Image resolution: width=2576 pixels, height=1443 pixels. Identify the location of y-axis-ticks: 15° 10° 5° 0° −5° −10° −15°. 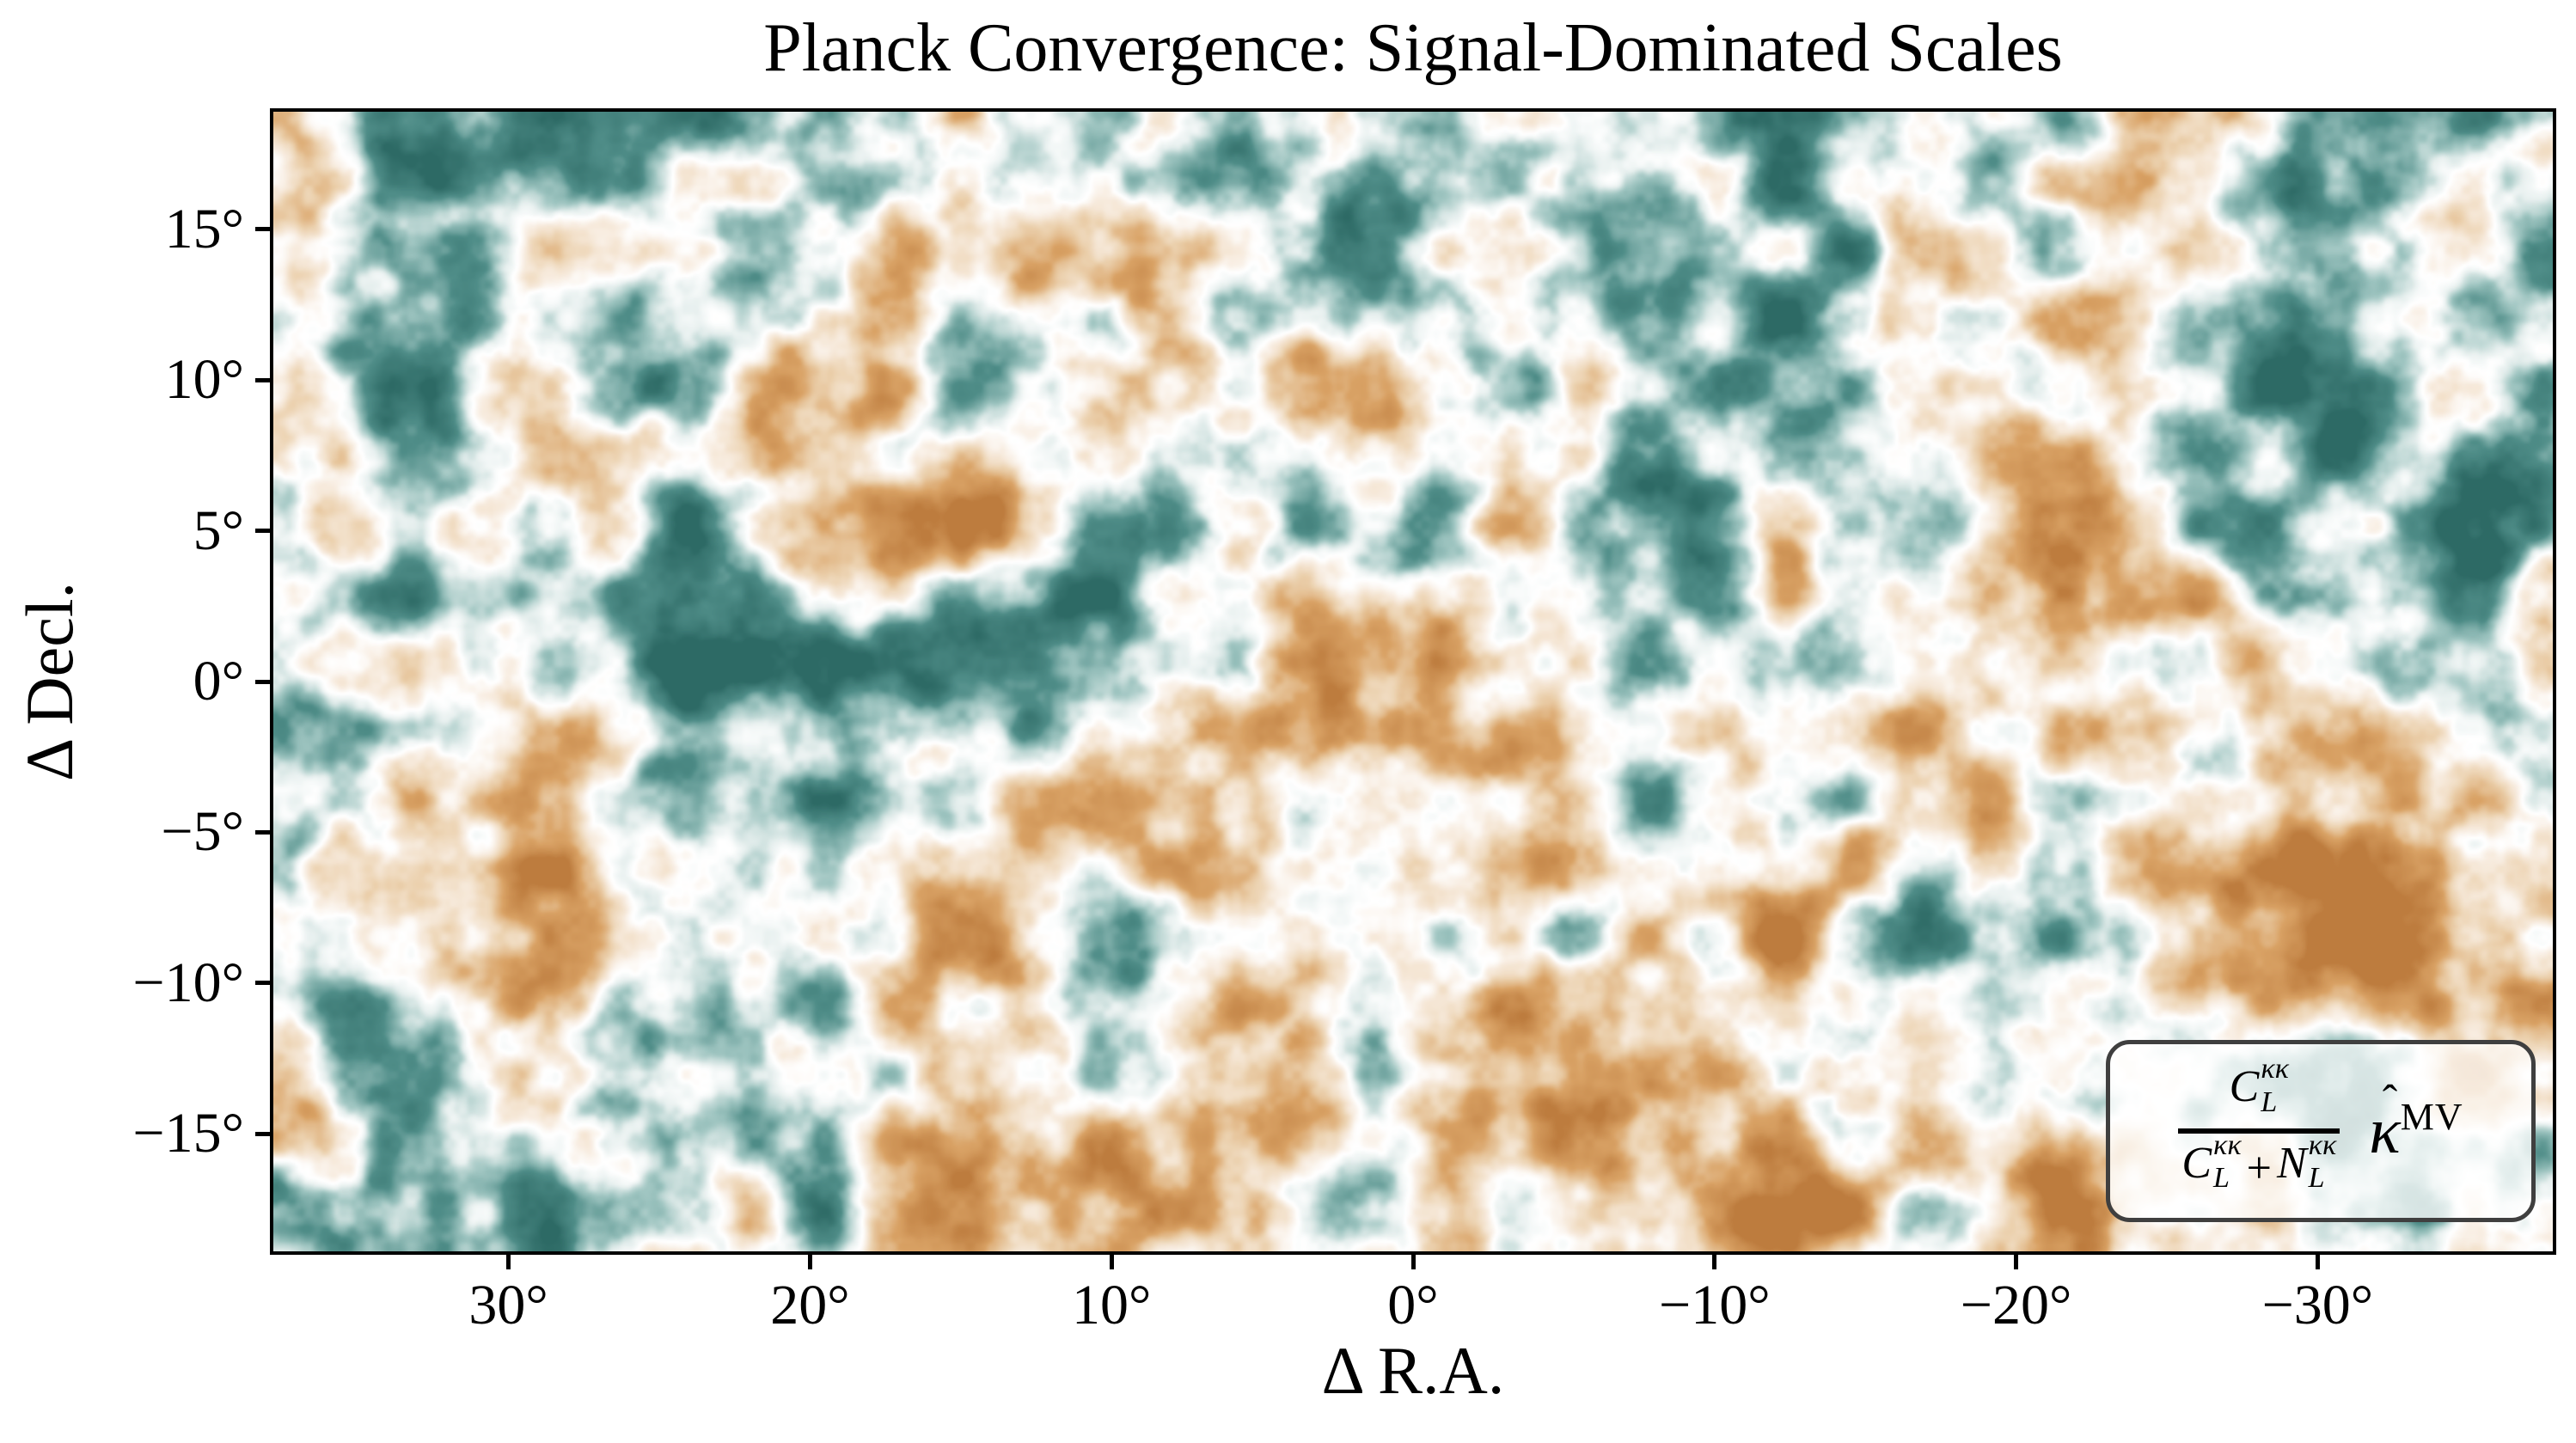
(135, 681).